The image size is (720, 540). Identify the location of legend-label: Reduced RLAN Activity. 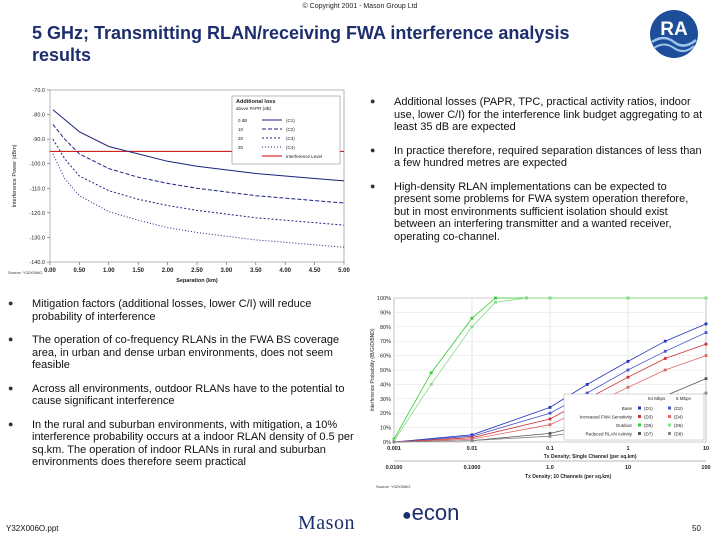
(608, 434).